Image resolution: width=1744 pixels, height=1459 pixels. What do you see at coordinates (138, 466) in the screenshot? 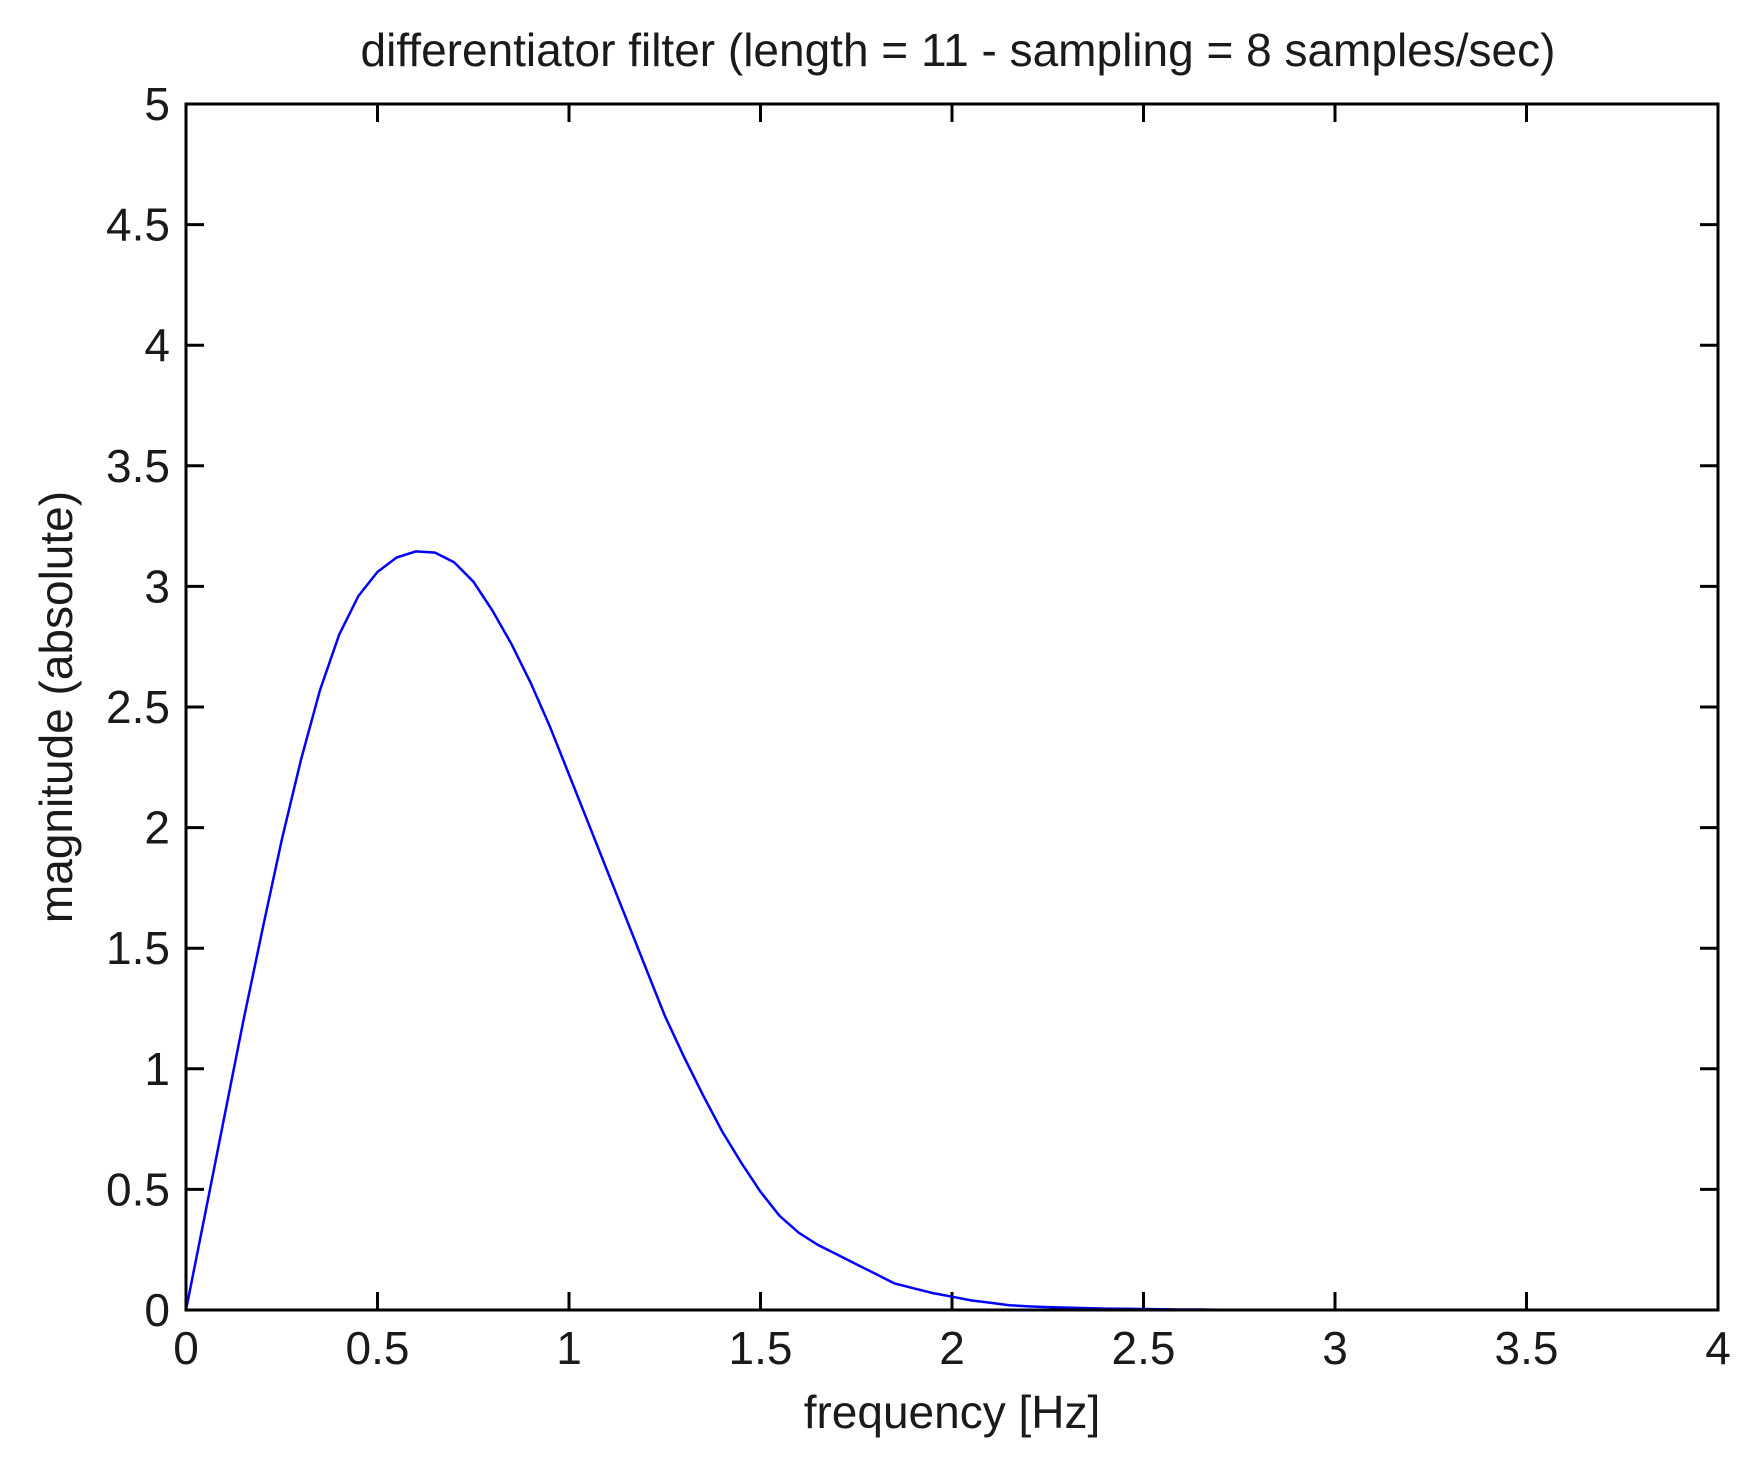
I see `y-tick-label: 3.5` at bounding box center [138, 466].